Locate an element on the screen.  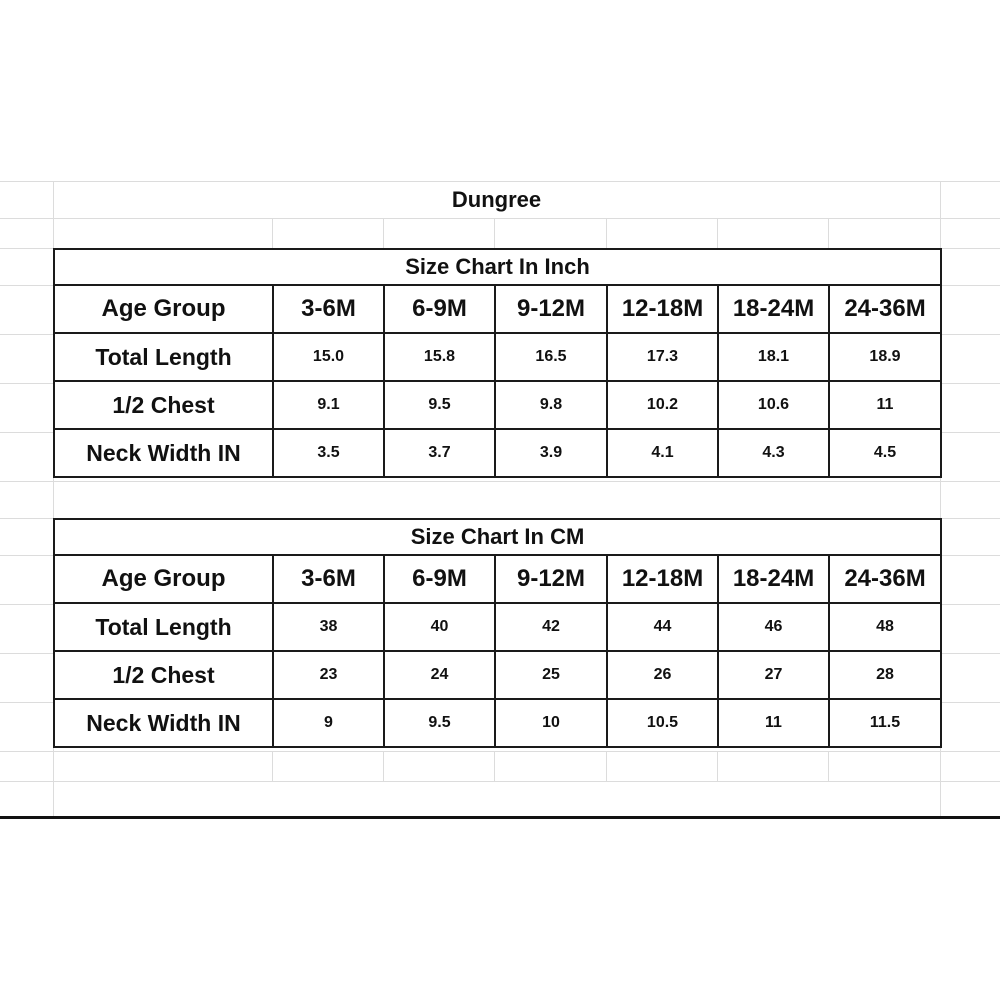
table-cell: 15.0 is located at coordinates (328, 357).